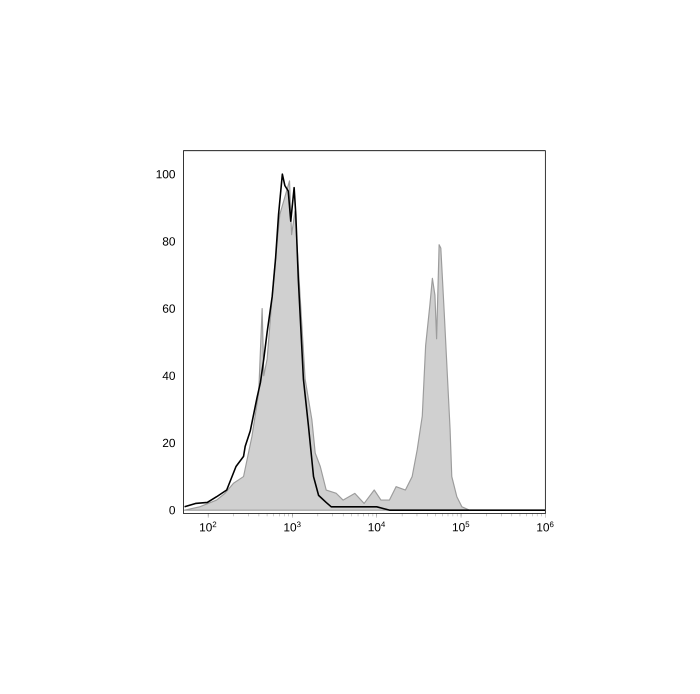 The image size is (700, 694). Describe the element at coordinates (169, 308) in the screenshot. I see `y-tick-label: 60` at that location.